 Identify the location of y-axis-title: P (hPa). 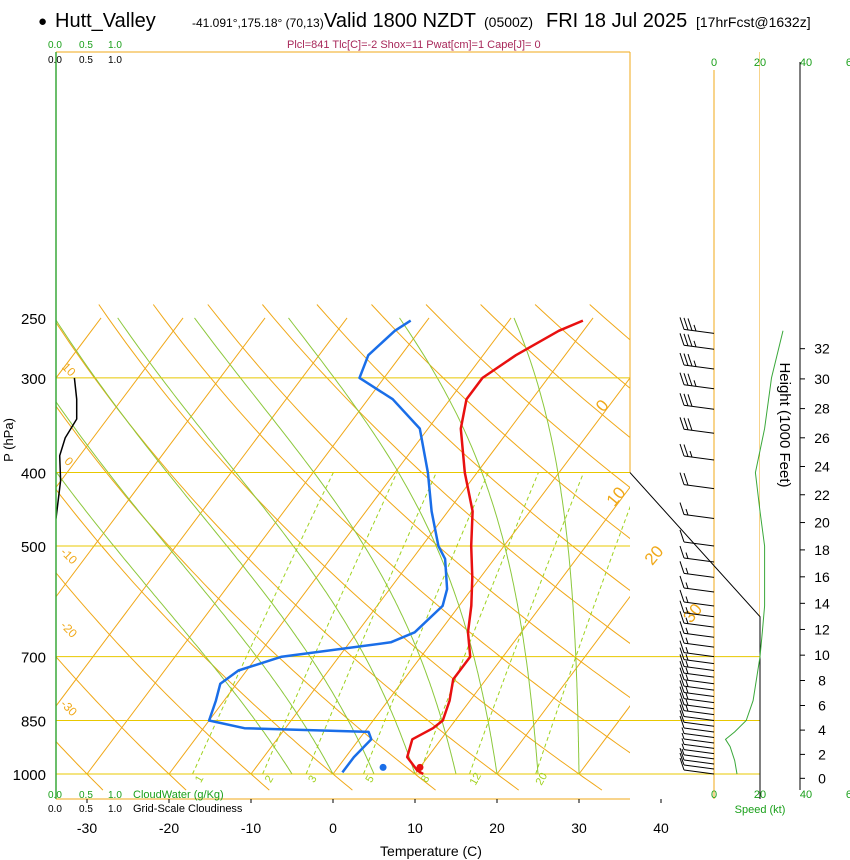
(8, 440).